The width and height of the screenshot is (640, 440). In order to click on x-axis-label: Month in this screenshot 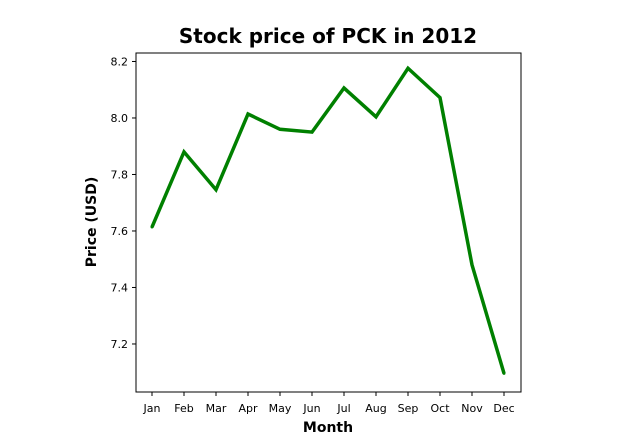, I will do `click(328, 428)`.